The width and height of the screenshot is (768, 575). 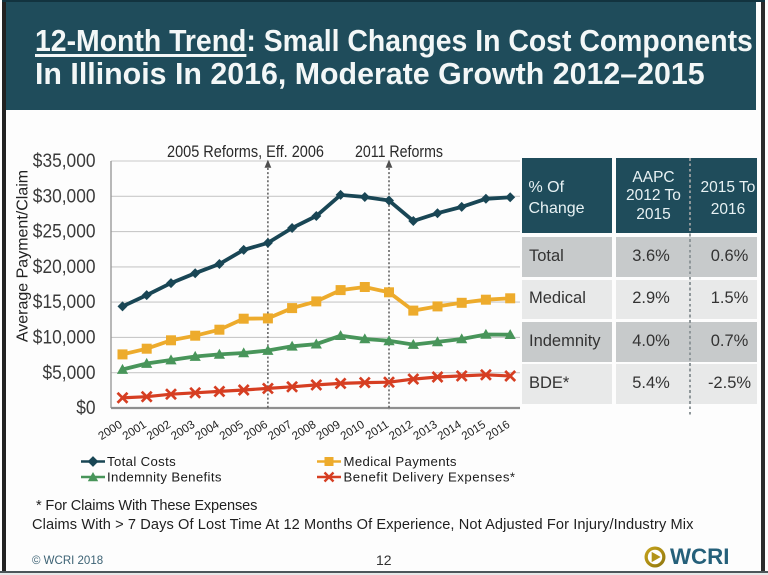 What do you see at coordinates (425, 430) in the screenshot?
I see `svg-text: 2013` at bounding box center [425, 430].